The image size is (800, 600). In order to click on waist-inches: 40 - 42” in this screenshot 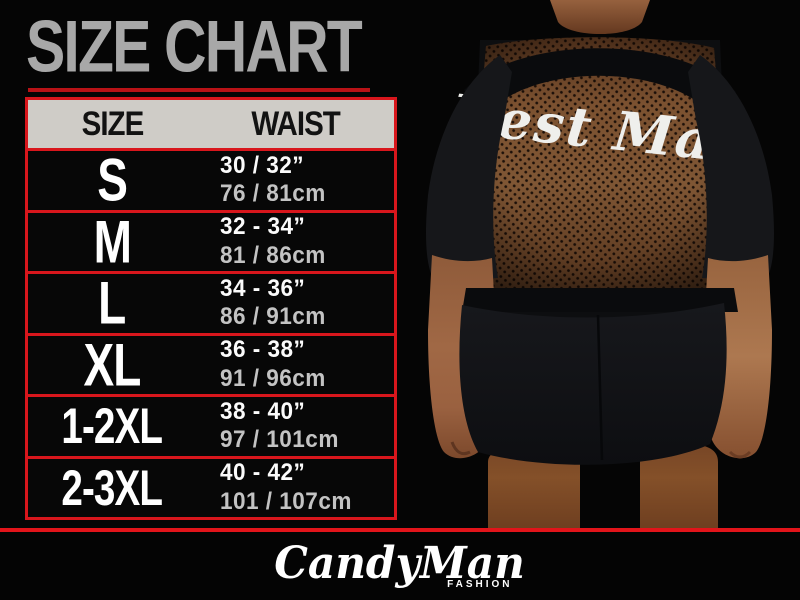, I will do `click(263, 473)`.